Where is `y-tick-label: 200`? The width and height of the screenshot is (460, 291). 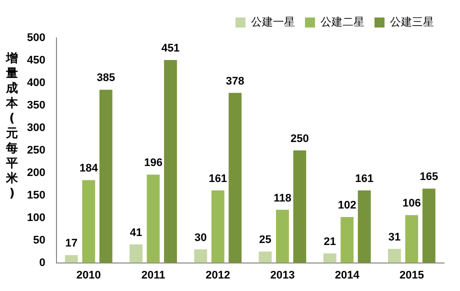
y-tick-label: 200 is located at coordinates (36, 172).